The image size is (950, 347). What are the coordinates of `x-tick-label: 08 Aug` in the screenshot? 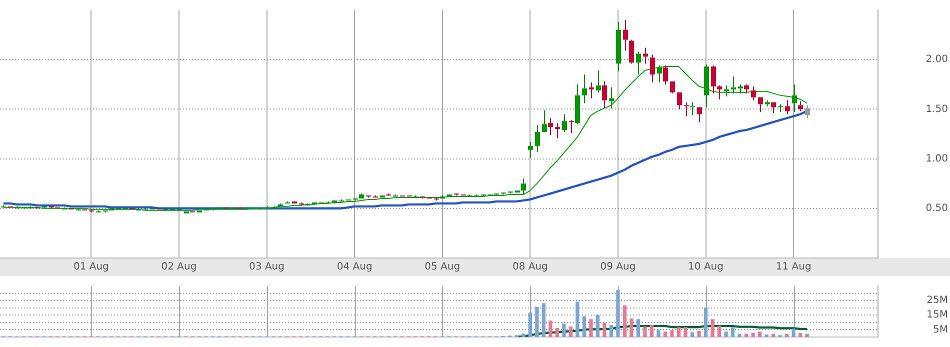 It's located at (530, 267).